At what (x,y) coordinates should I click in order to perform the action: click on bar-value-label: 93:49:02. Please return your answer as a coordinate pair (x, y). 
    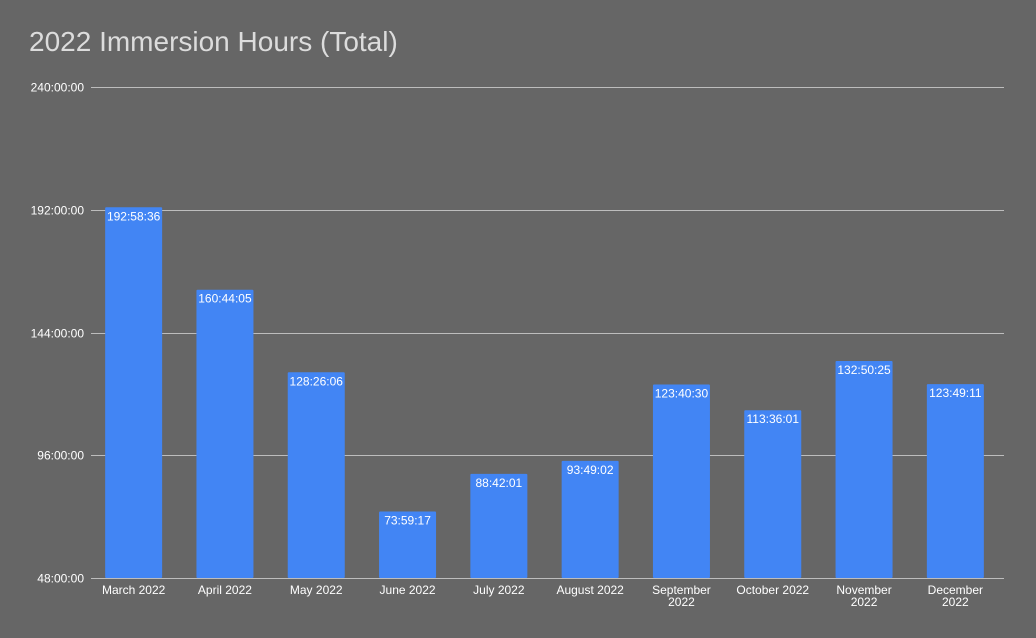
    Looking at the image, I should click on (590, 470).